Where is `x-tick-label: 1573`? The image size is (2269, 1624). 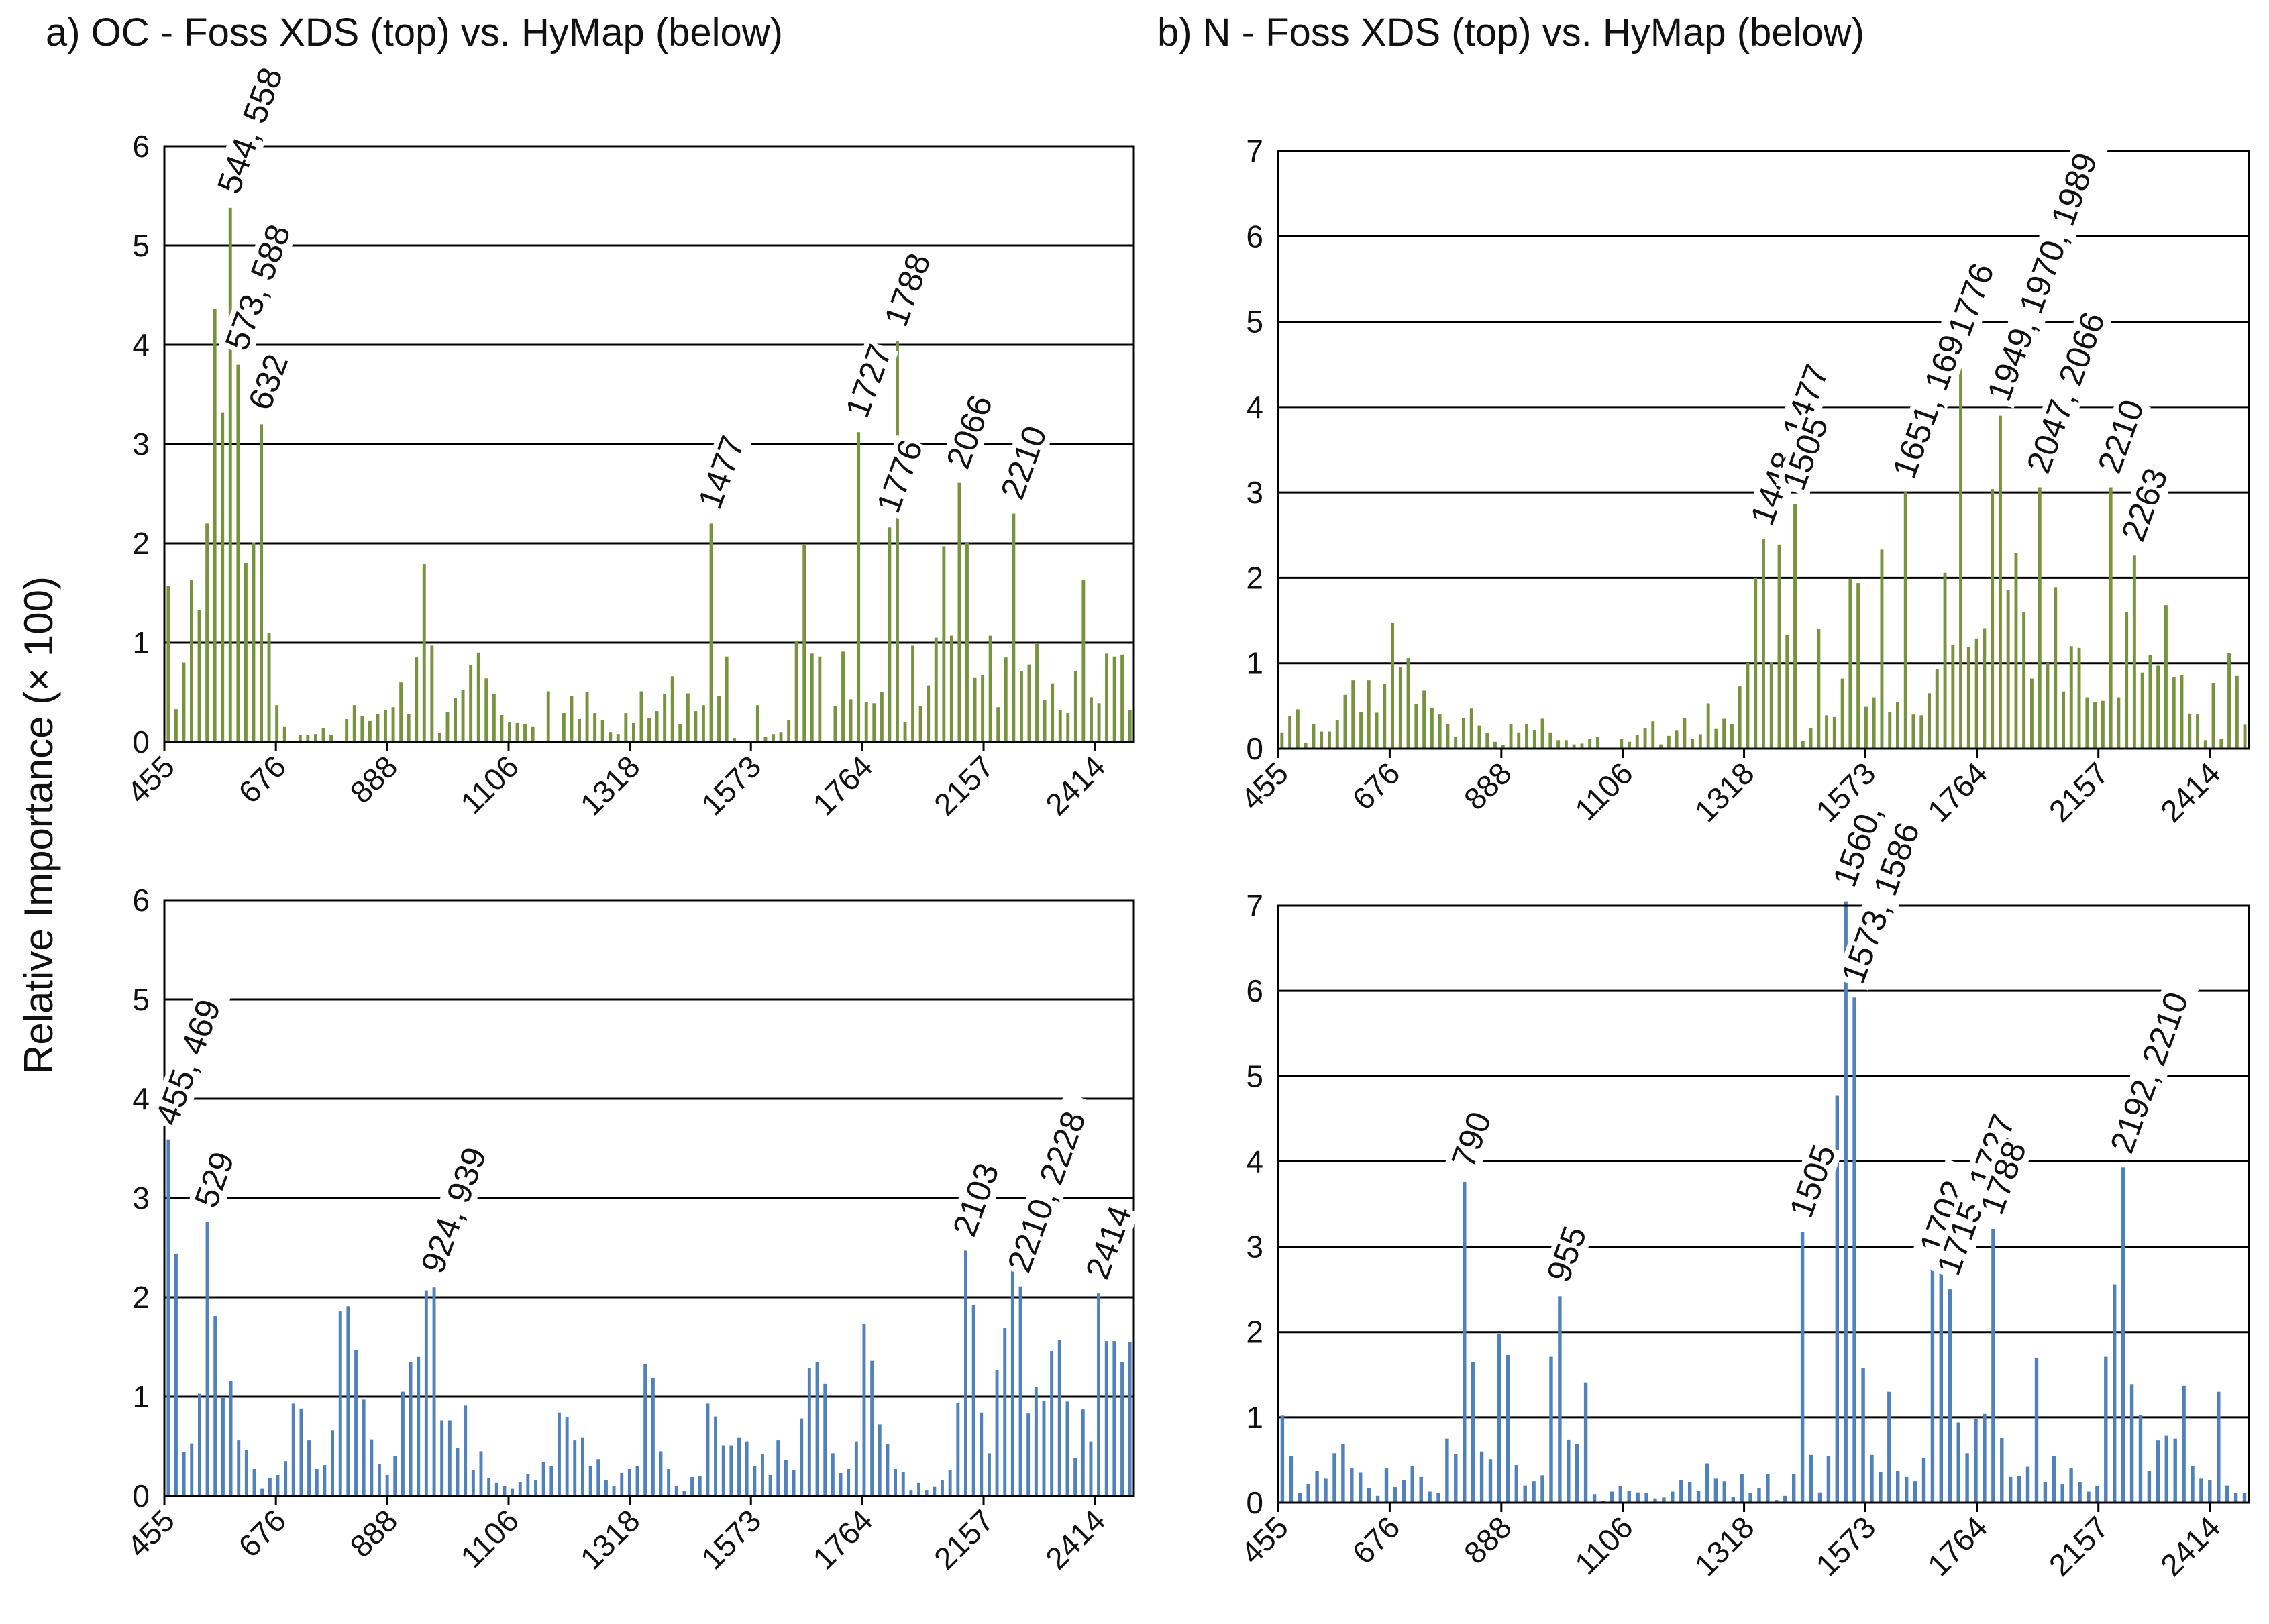
x-tick-label: 1573 is located at coordinates (731, 1539).